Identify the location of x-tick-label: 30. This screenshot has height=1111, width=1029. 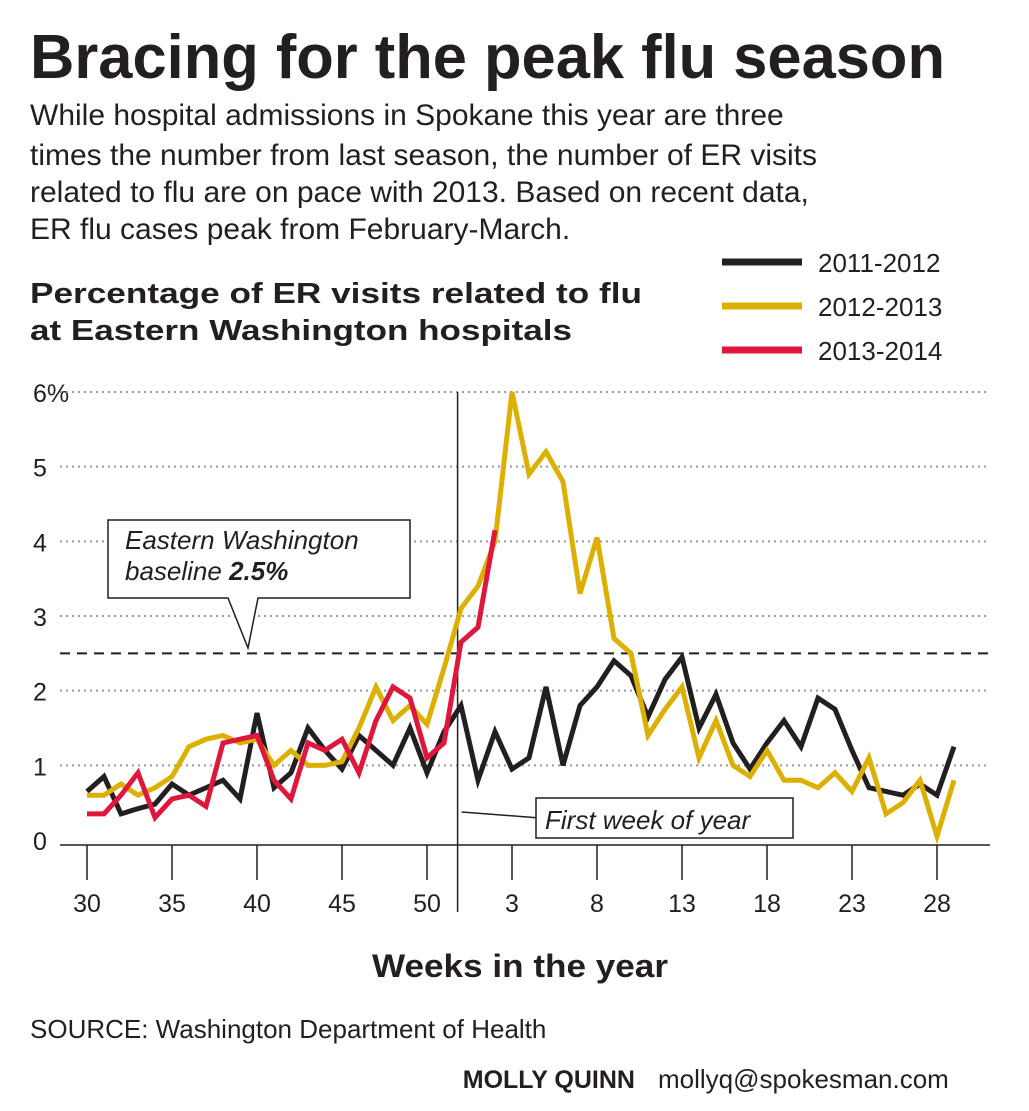
(87, 904).